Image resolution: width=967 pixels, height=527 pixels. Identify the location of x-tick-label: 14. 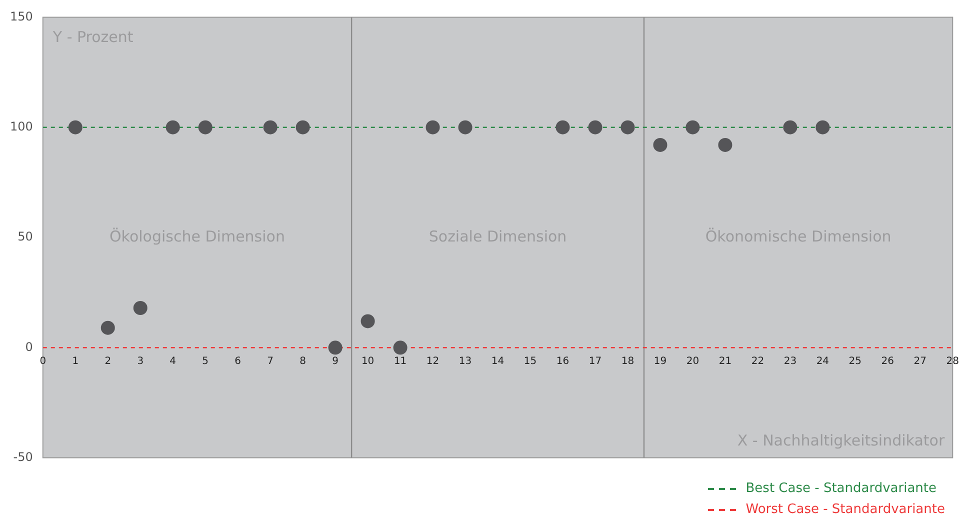
(497, 362).